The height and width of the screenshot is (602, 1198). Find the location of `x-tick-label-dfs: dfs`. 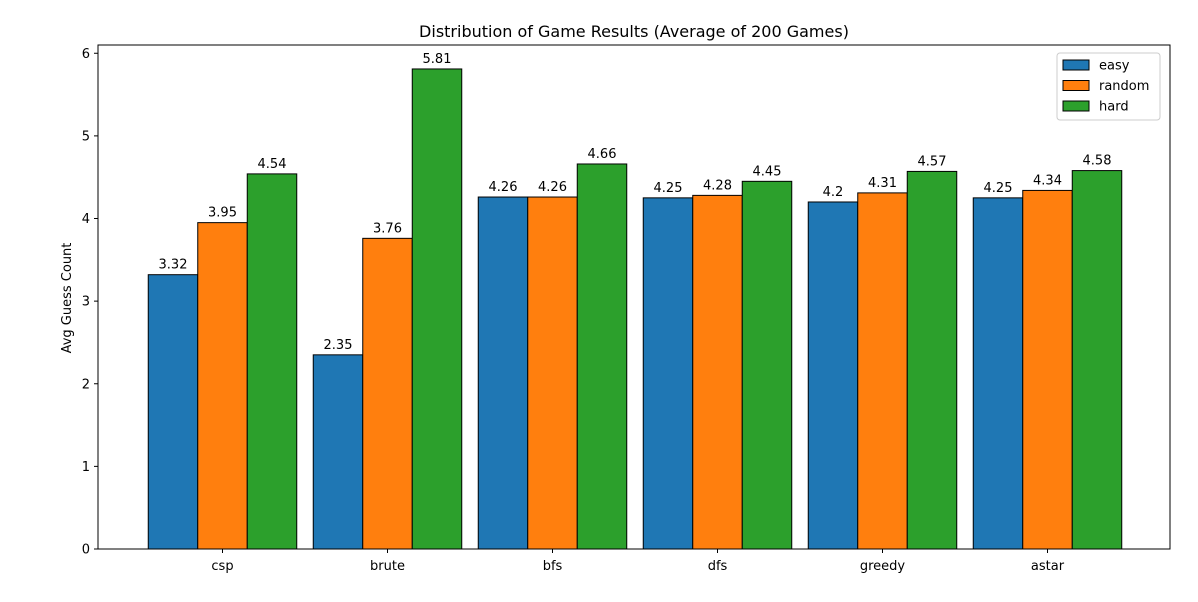

x-tick-label-dfs: dfs is located at coordinates (718, 566).